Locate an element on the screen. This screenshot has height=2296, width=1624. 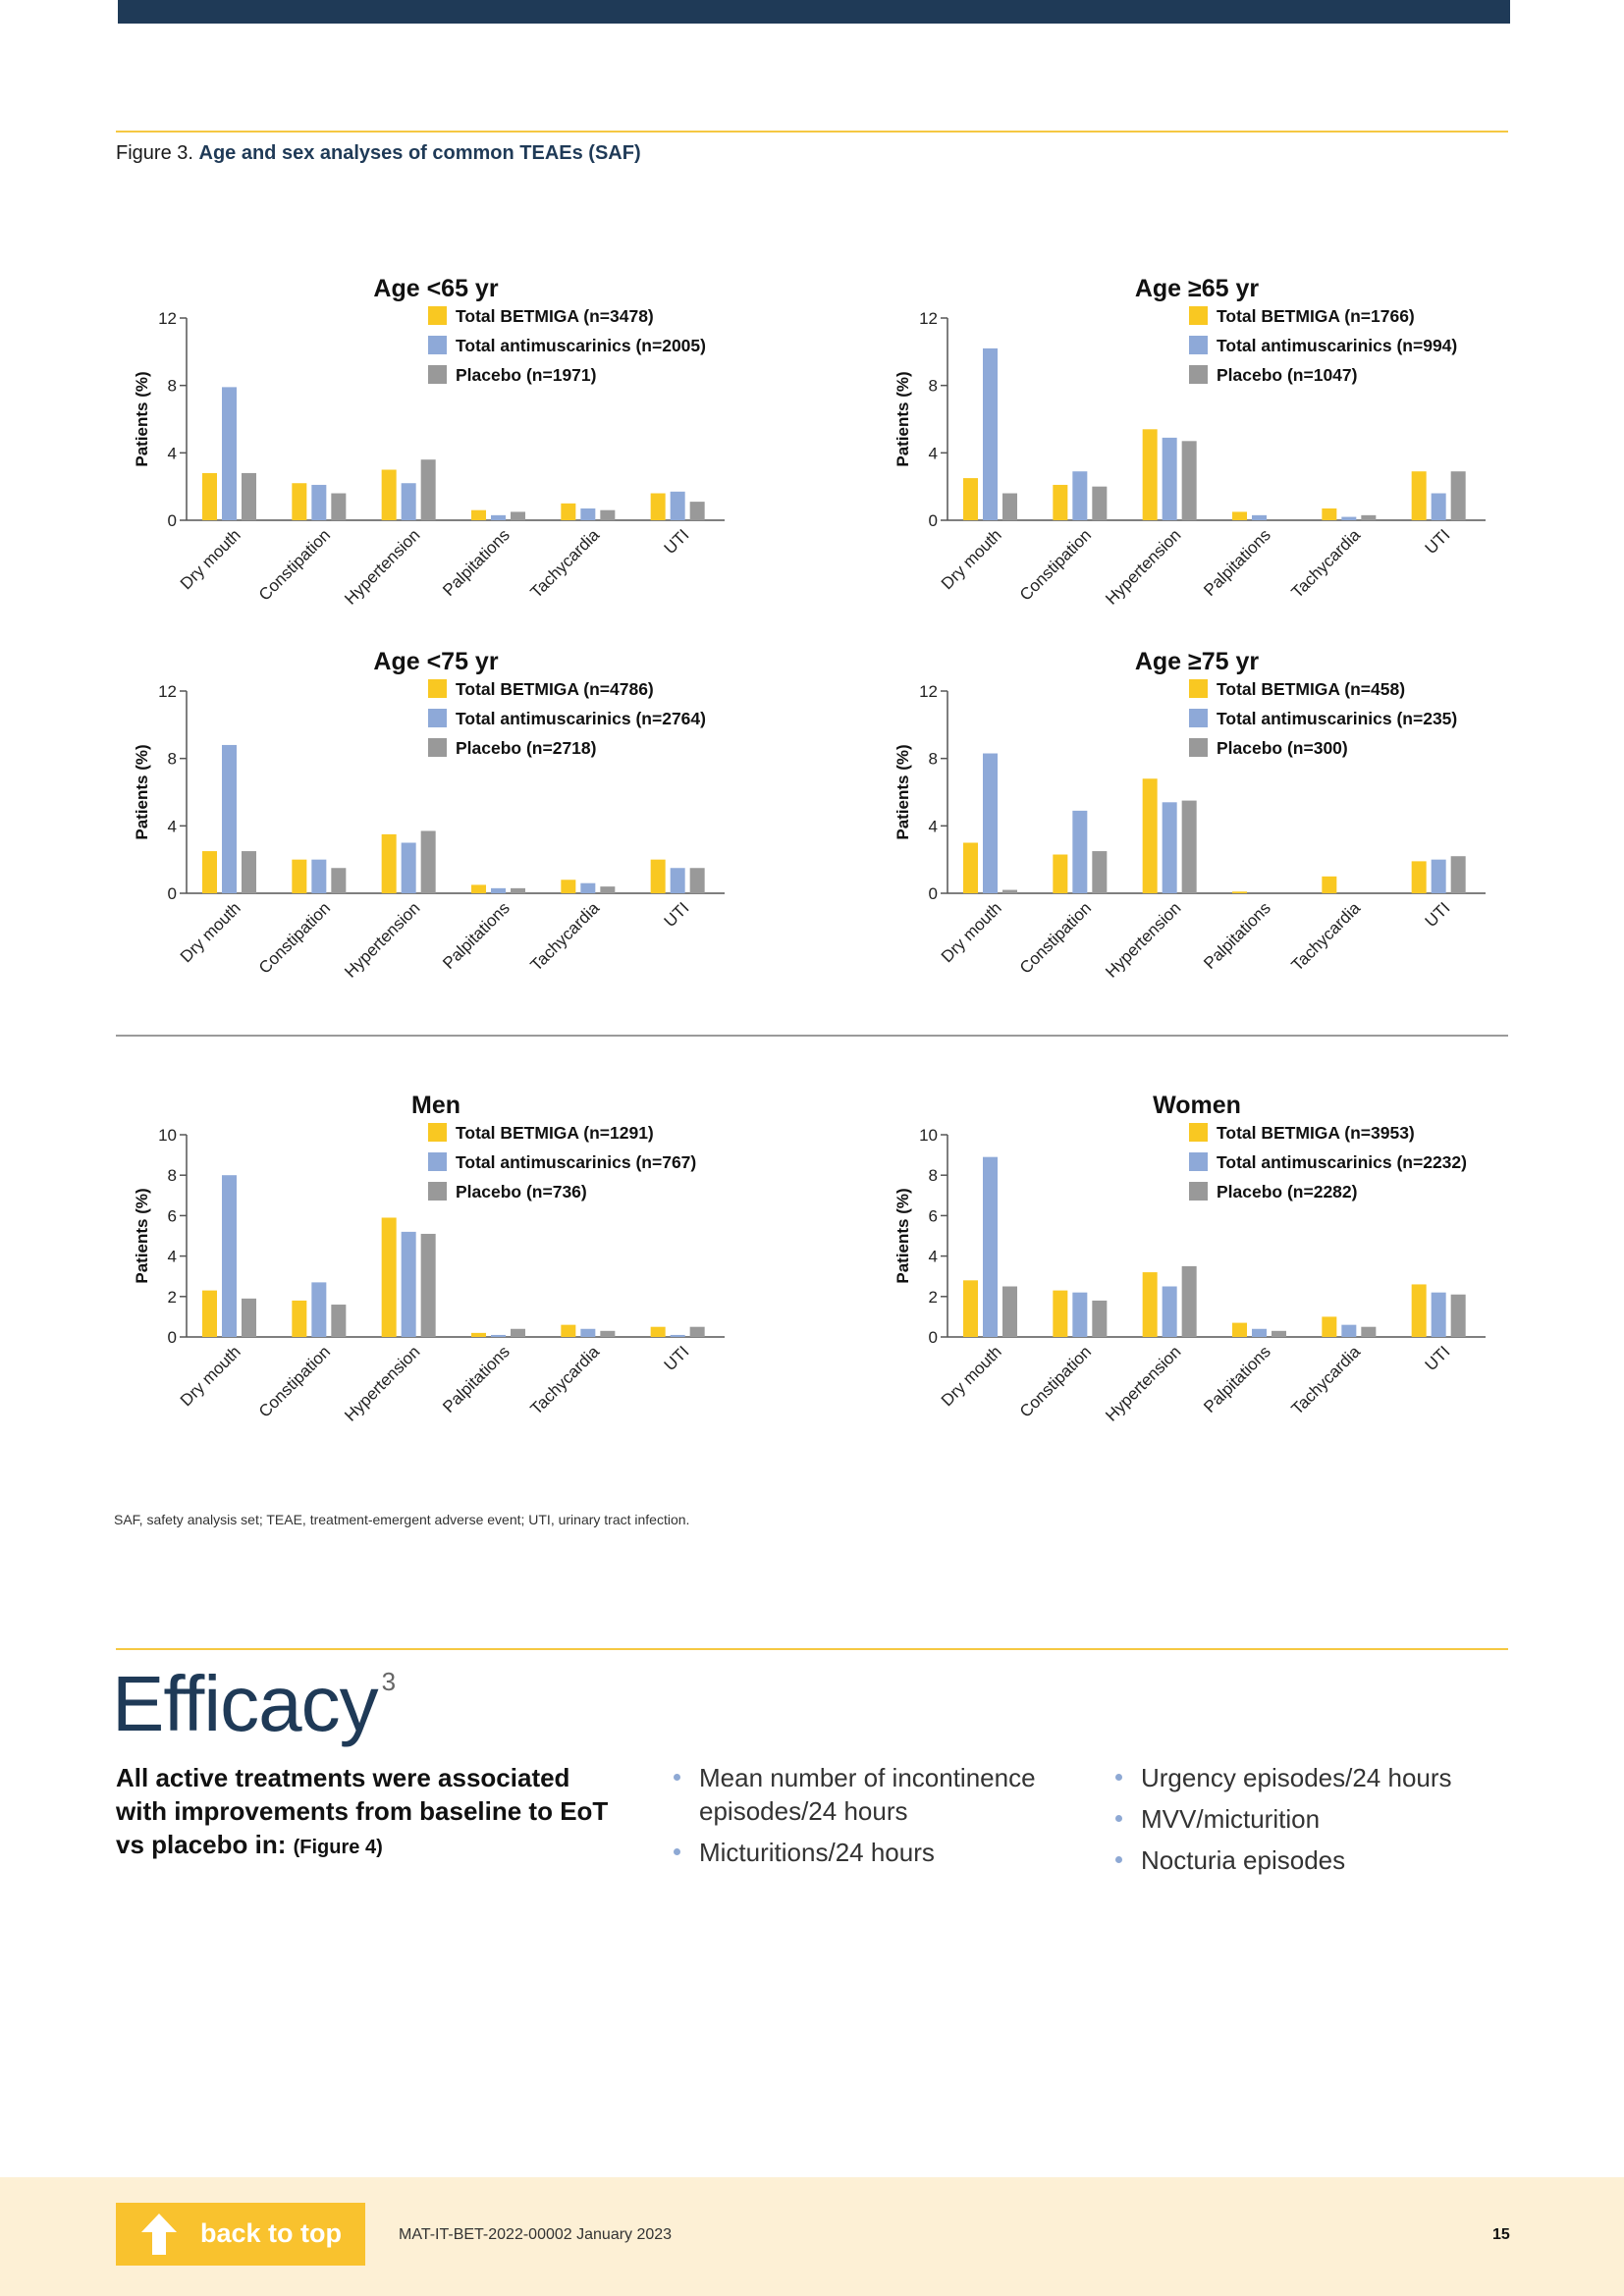
y-tick-label: 2 is located at coordinates (172, 1298).